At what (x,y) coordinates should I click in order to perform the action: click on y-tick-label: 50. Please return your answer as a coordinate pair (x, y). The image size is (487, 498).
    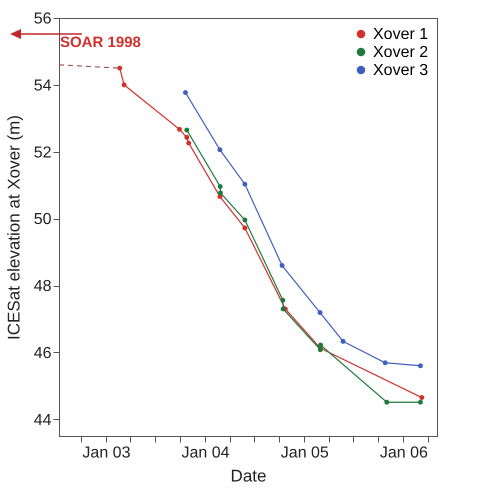
    Looking at the image, I should click on (43, 219).